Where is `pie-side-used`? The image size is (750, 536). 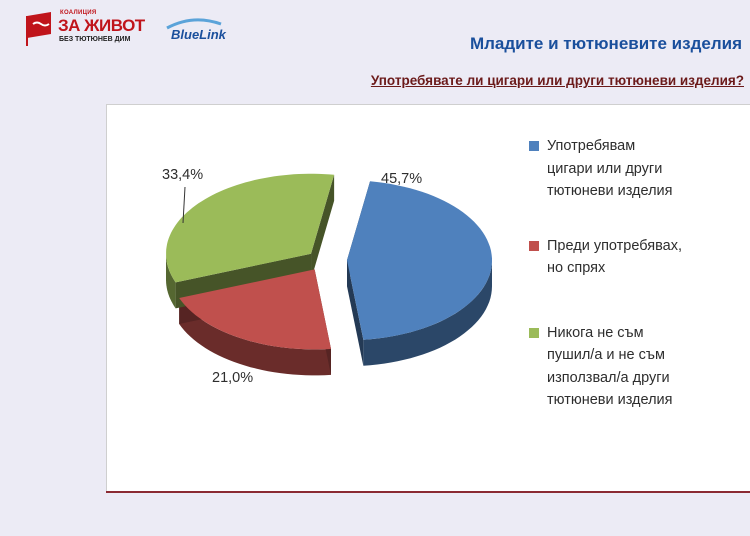
pie-side-used is located at coordinates (427, 313).